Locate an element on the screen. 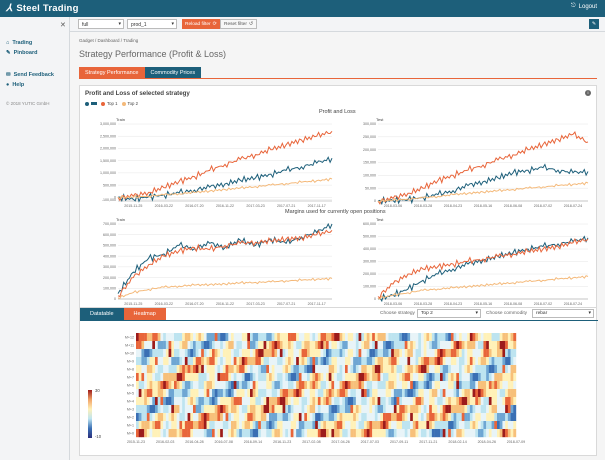  y-tick-label: 300,000 is located at coordinates (369, 262).